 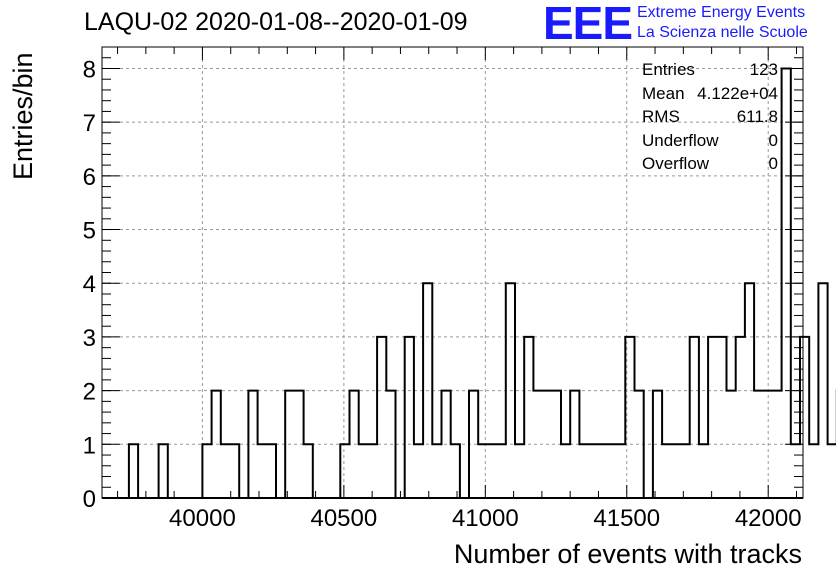 I want to click on stat-mean: Mean 4.122e+04, so click(x=712, y=96).